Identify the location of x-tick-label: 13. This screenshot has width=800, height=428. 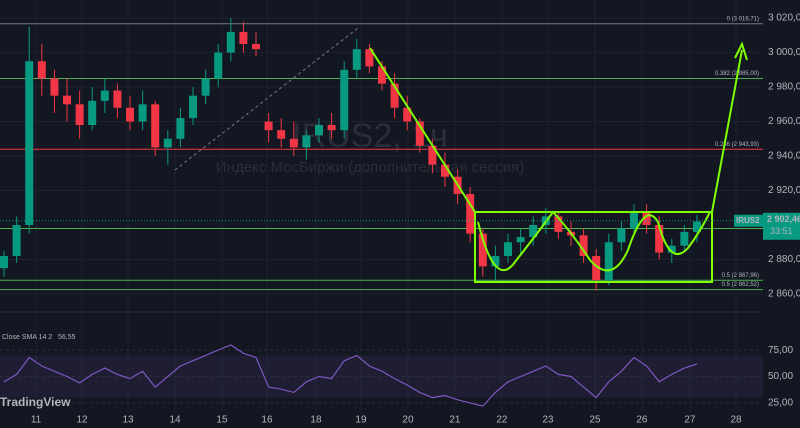
(128, 420).